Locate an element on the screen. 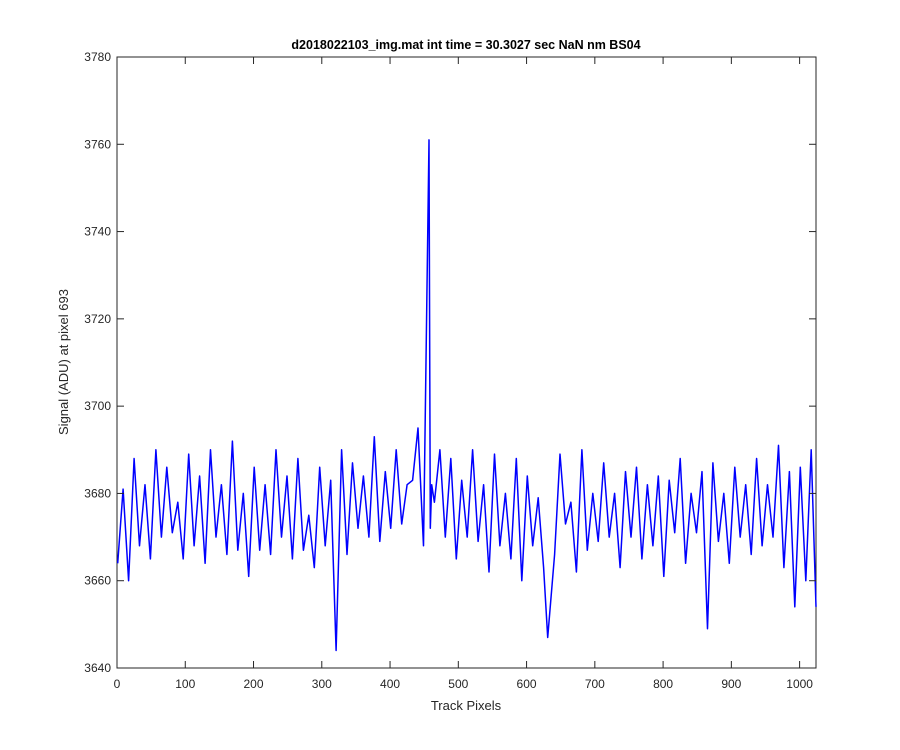 The height and width of the screenshot is (750, 900). y-tick-label: 3760 is located at coordinates (97, 144).